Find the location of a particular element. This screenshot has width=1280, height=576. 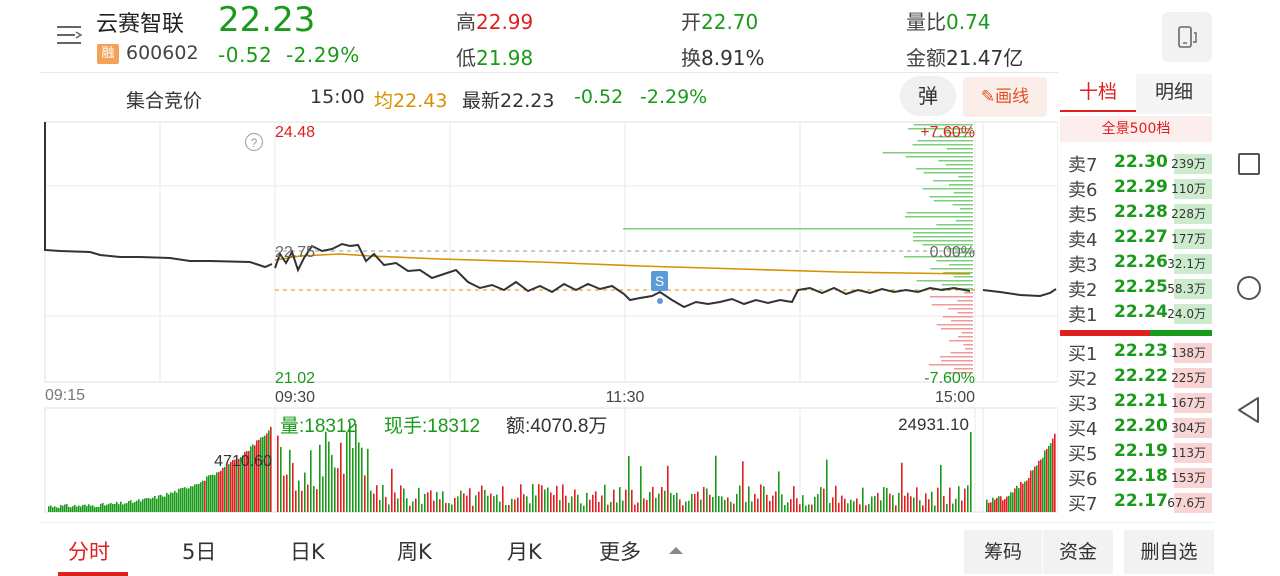

sell-level-row: 卖2 22.25 58.3万 is located at coordinates (1136, 288).